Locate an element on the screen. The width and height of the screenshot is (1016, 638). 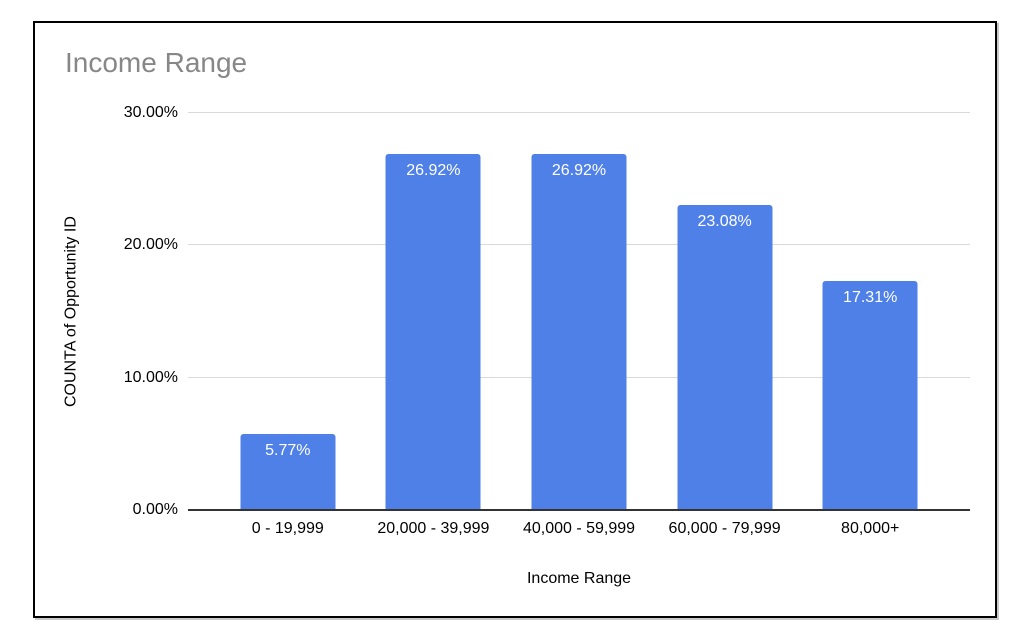
bar-data-label: 5.77% is located at coordinates (288, 450).